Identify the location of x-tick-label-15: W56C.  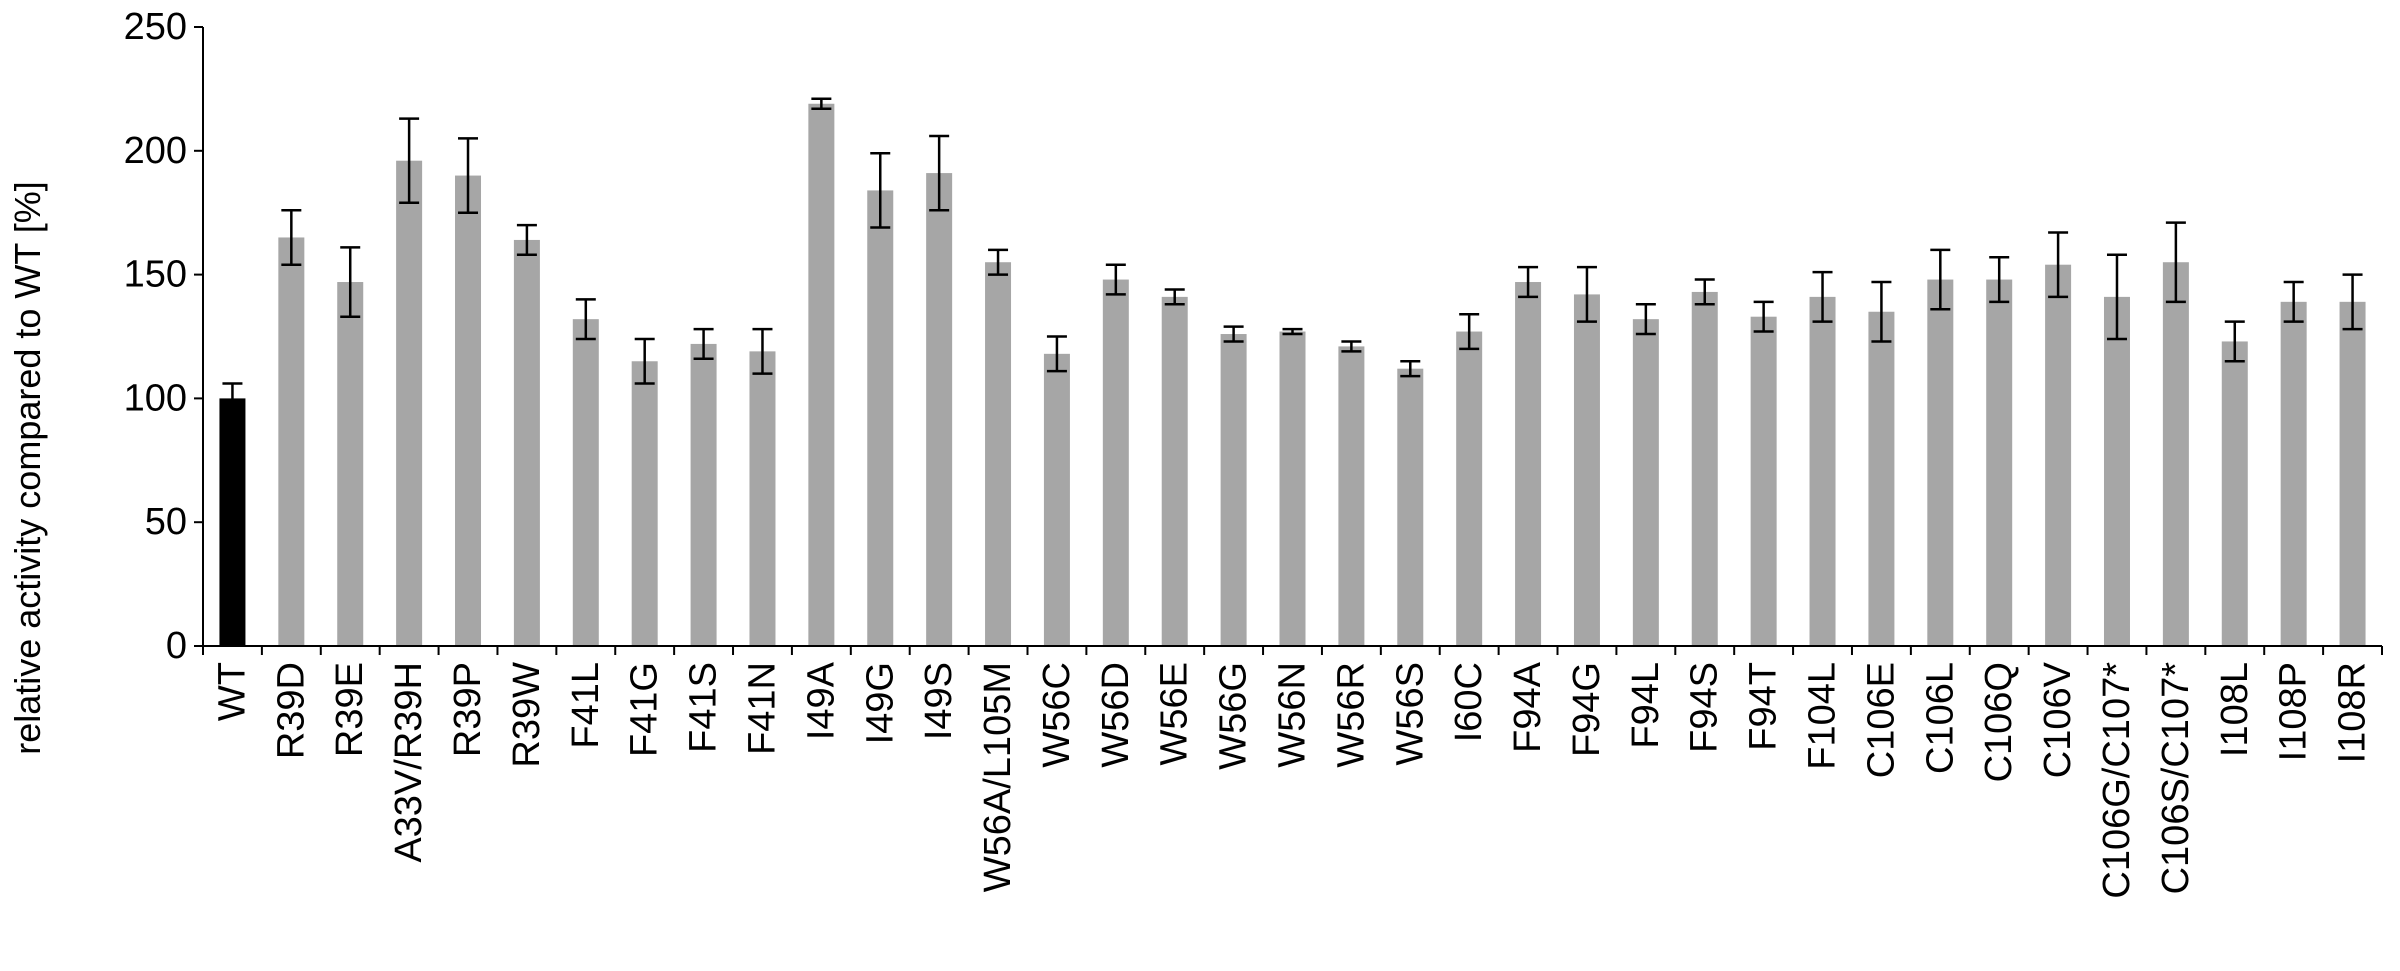
(1057, 715).